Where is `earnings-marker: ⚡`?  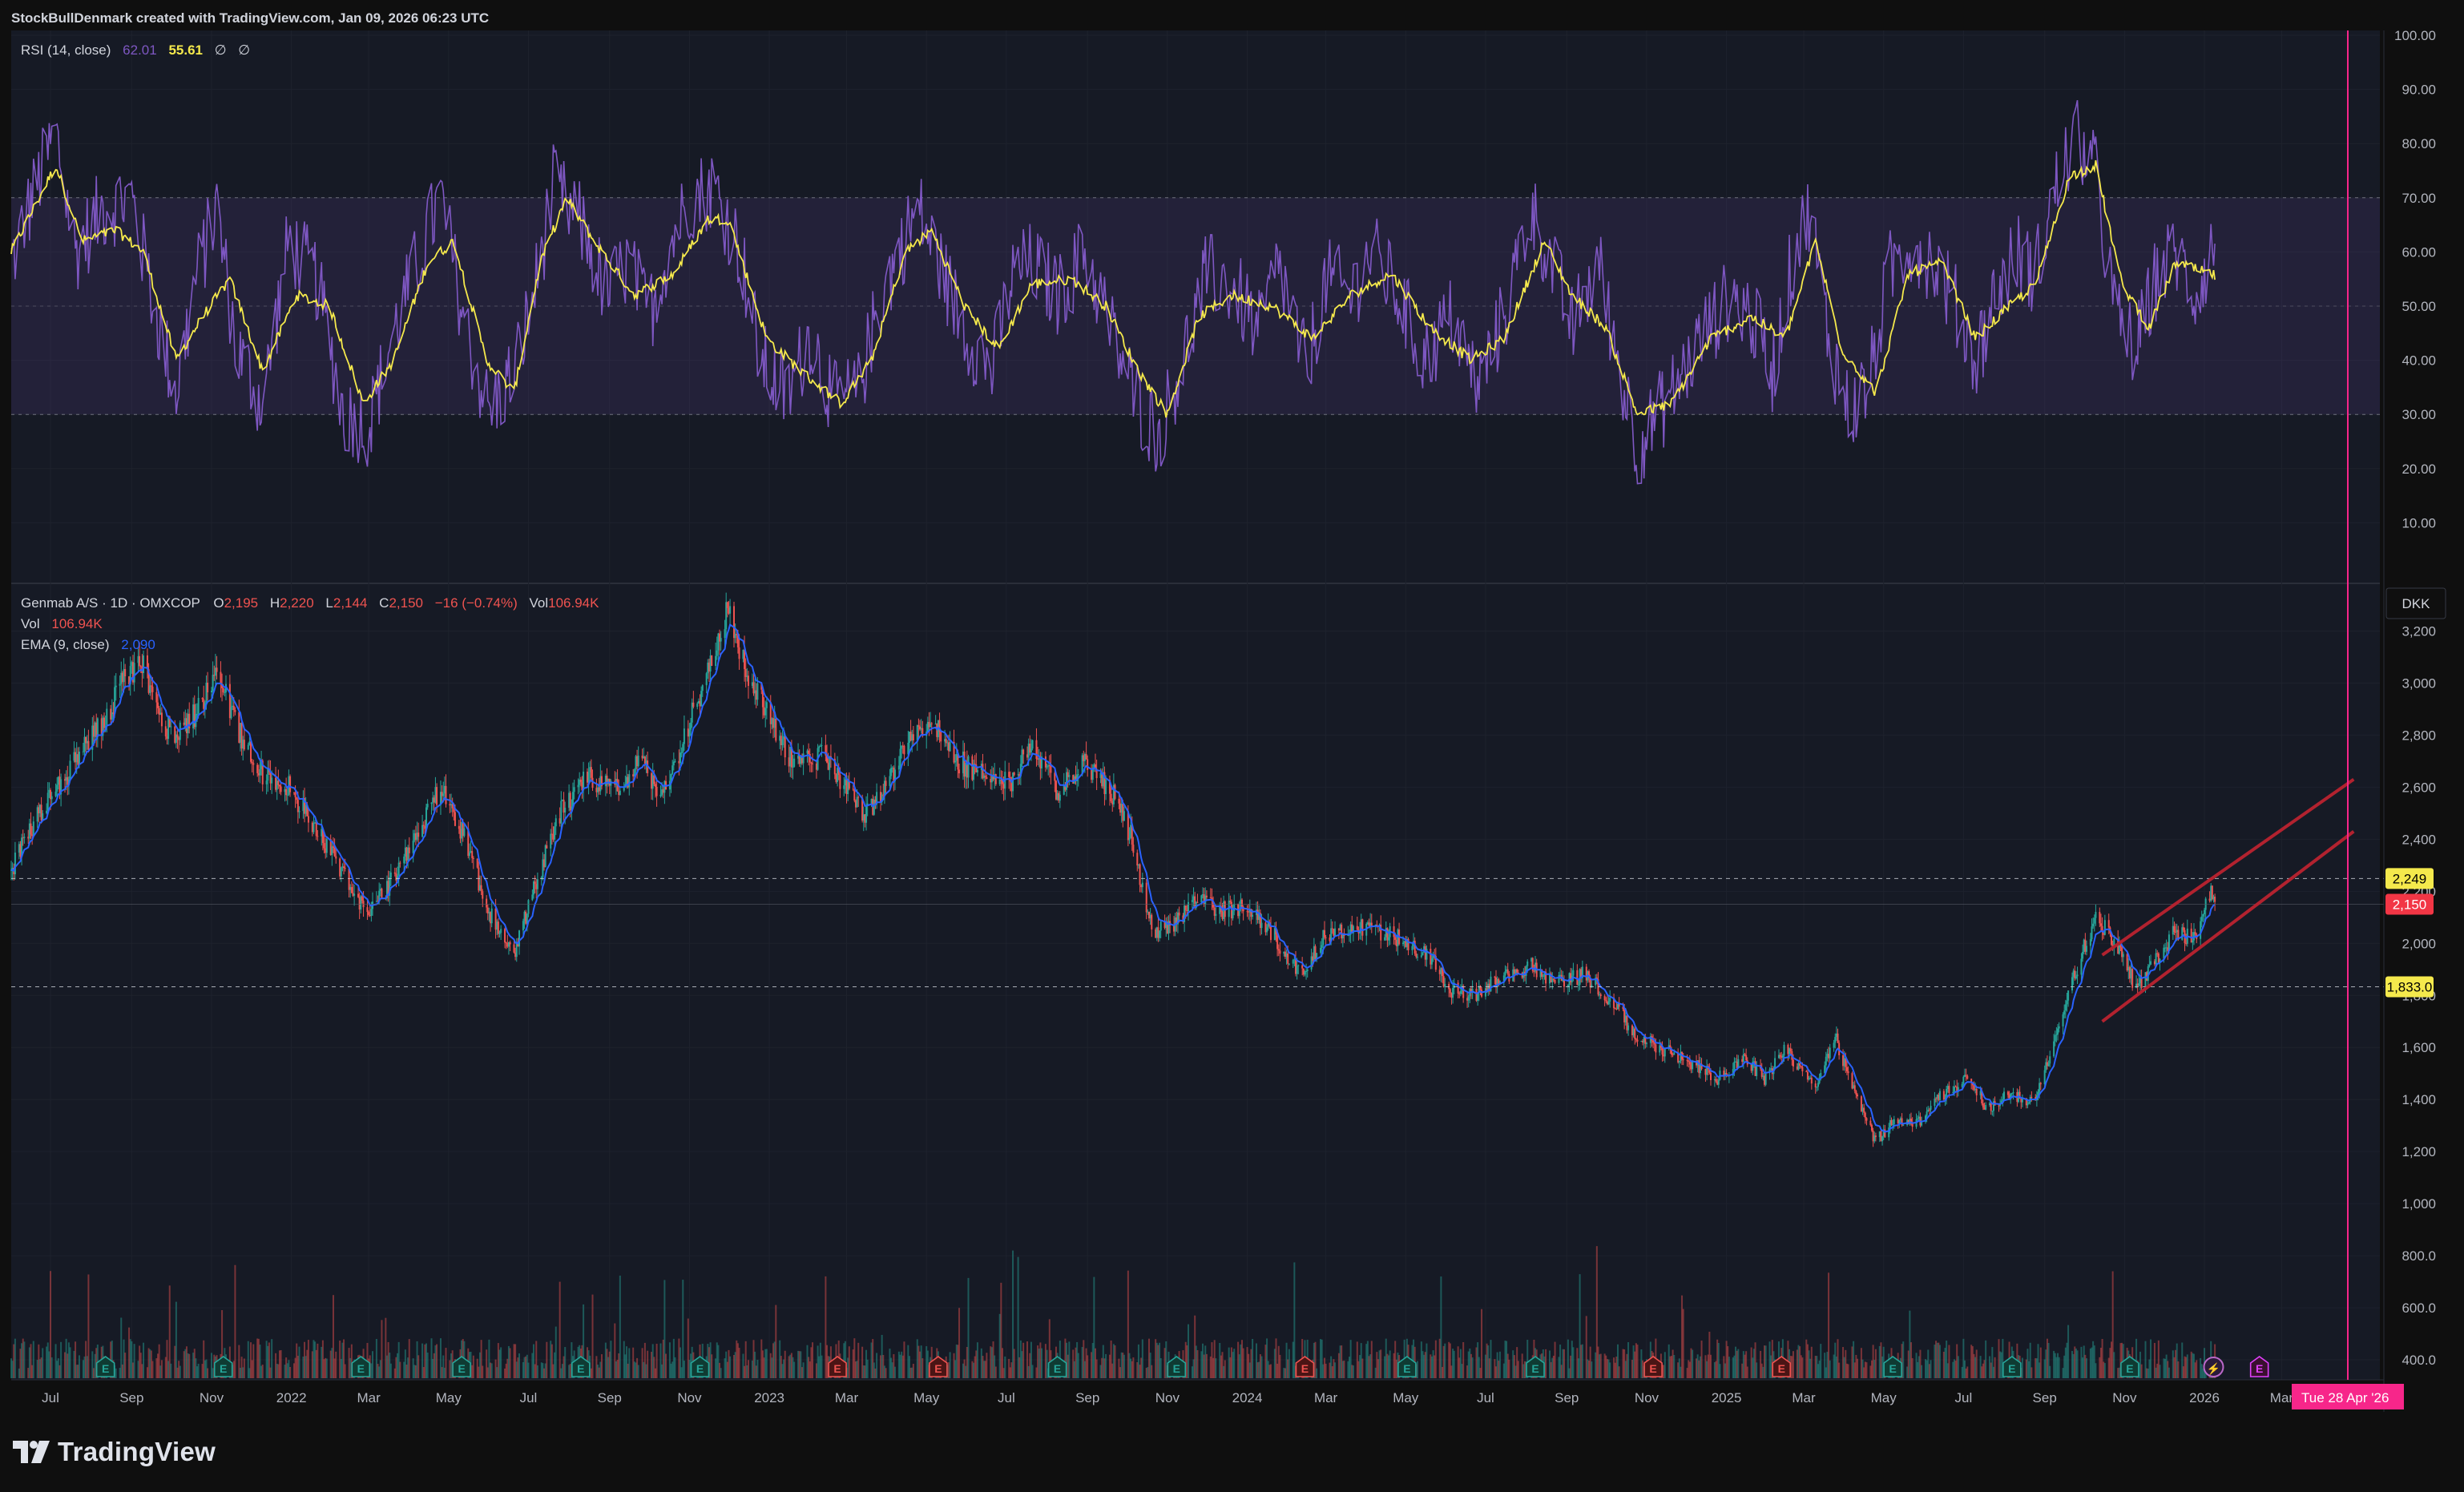
earnings-marker: ⚡ is located at coordinates (2213, 1367).